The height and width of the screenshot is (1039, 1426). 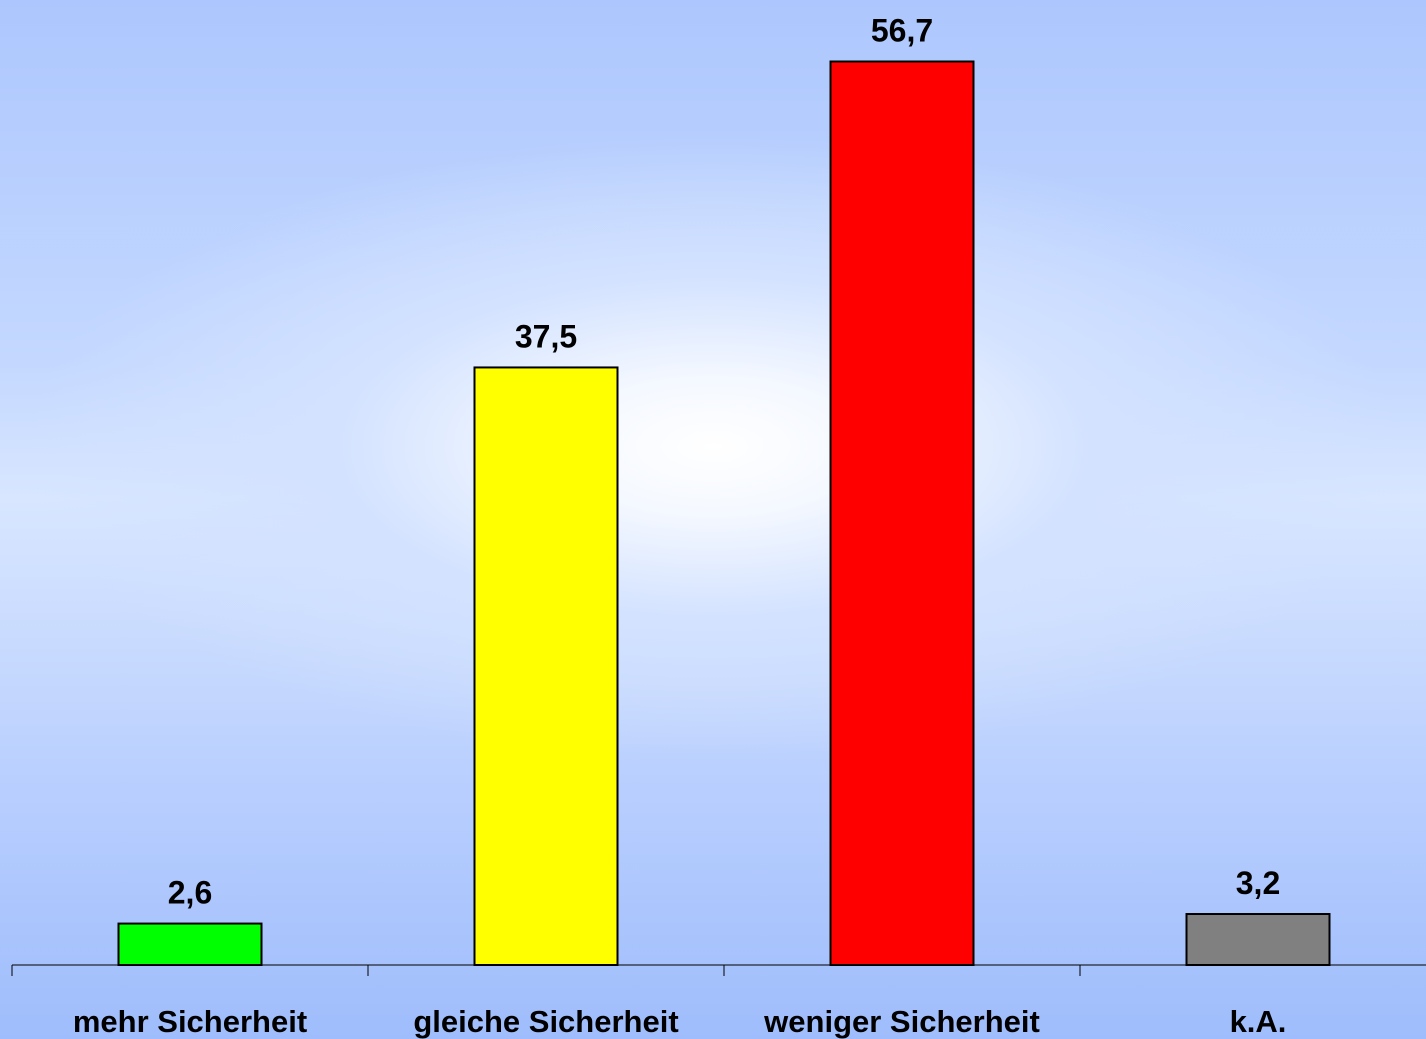 What do you see at coordinates (190, 1021) in the screenshot?
I see `category-label: mehr Sicherheit` at bounding box center [190, 1021].